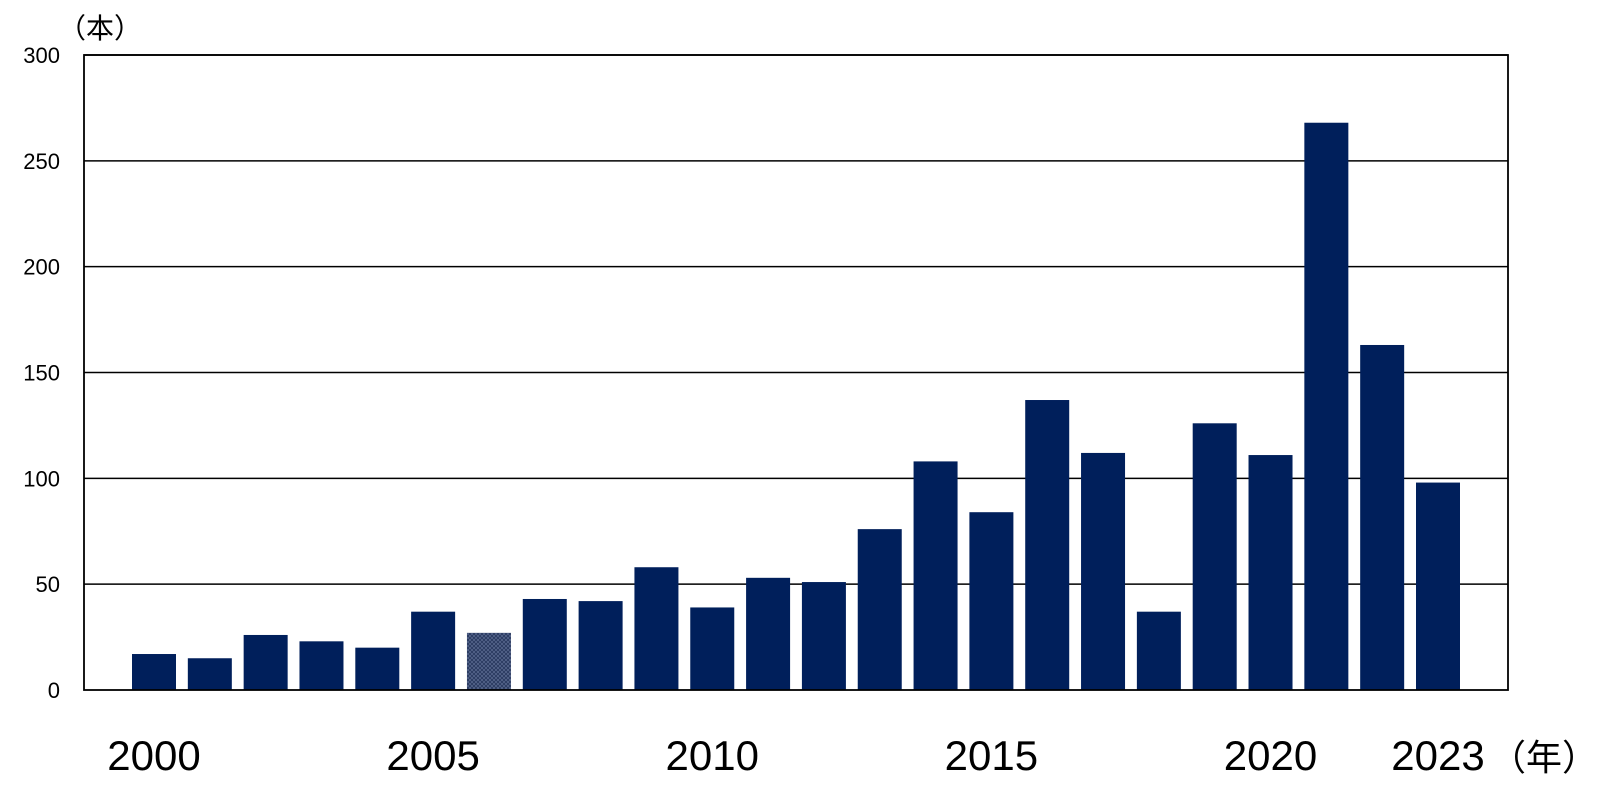 The image size is (1600, 804). What do you see at coordinates (48, 584) in the screenshot?
I see `y-tick-label: 50` at bounding box center [48, 584].